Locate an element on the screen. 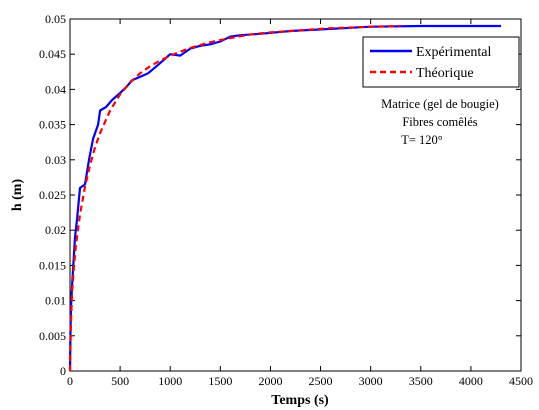 This screenshot has width=539, height=410. x-tick-label: 3500 is located at coordinates (421, 381).